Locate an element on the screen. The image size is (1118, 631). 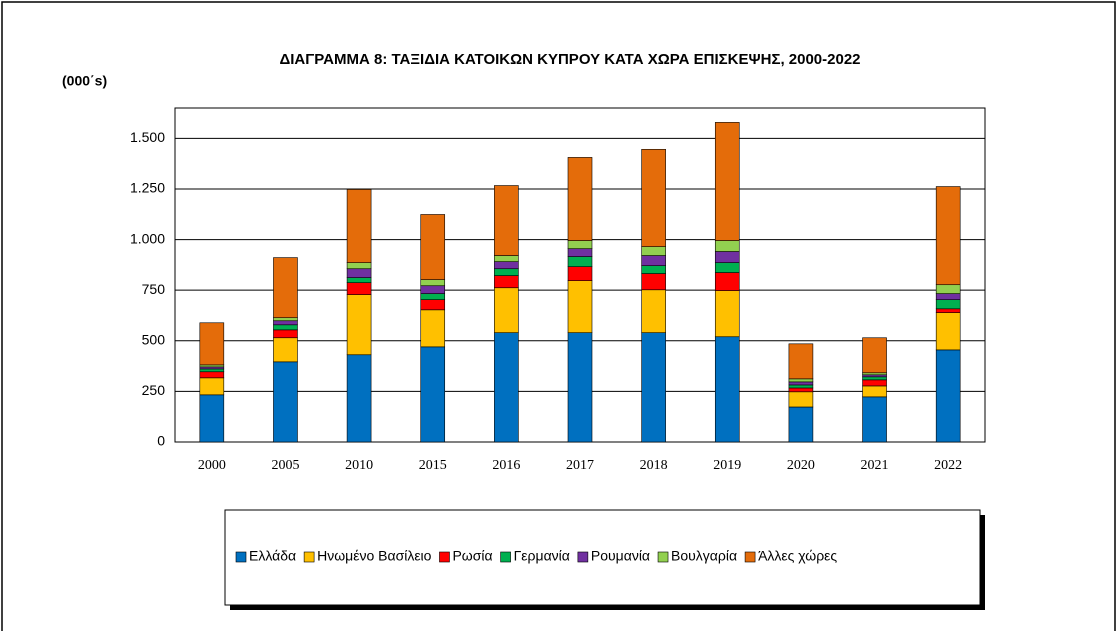
x-tick-label: 2010 is located at coordinates (359, 465).